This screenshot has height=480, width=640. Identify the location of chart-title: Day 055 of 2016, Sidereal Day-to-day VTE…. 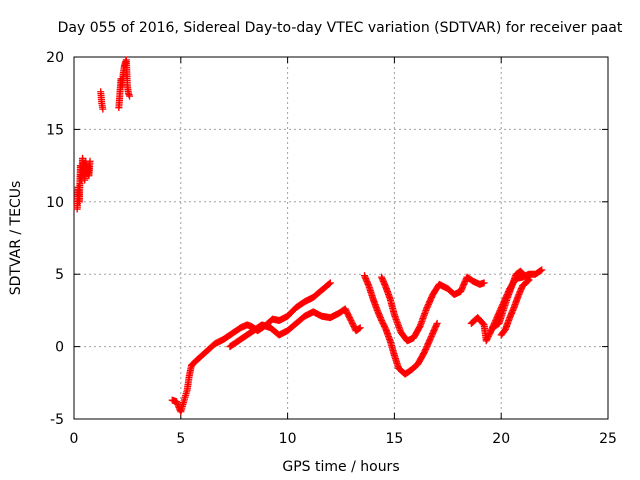
(340, 28).